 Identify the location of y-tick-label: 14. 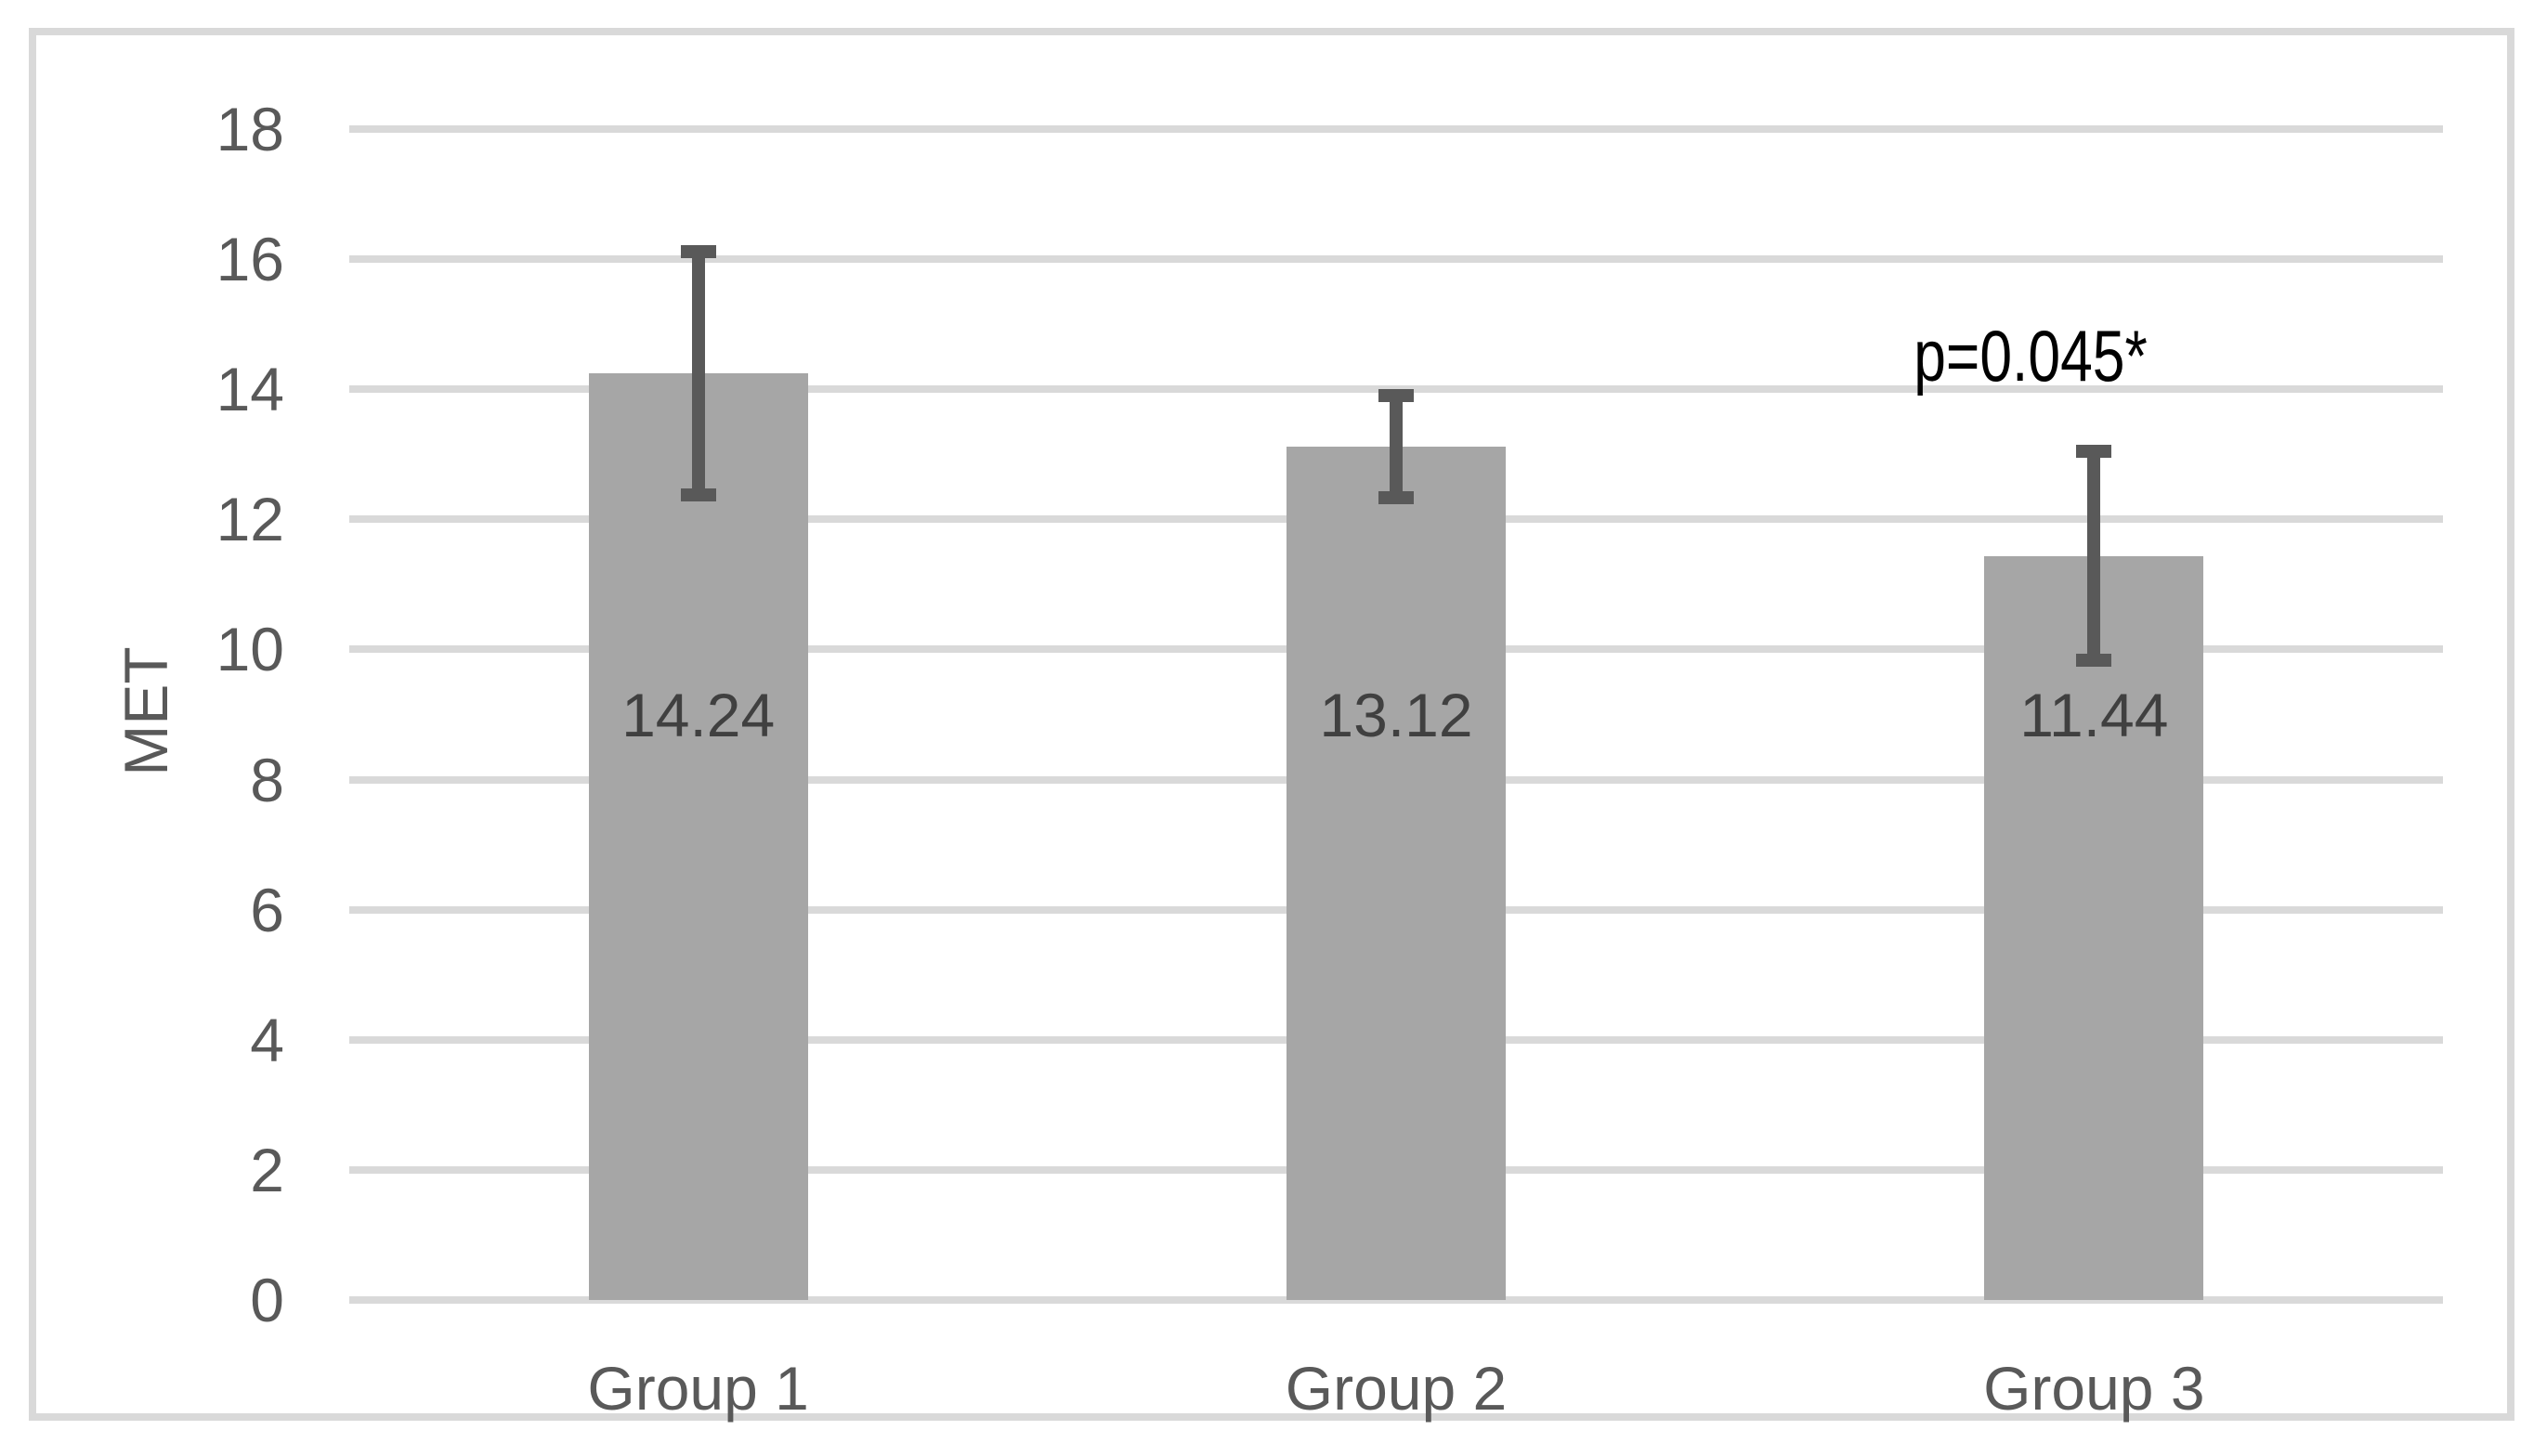
(250, 389).